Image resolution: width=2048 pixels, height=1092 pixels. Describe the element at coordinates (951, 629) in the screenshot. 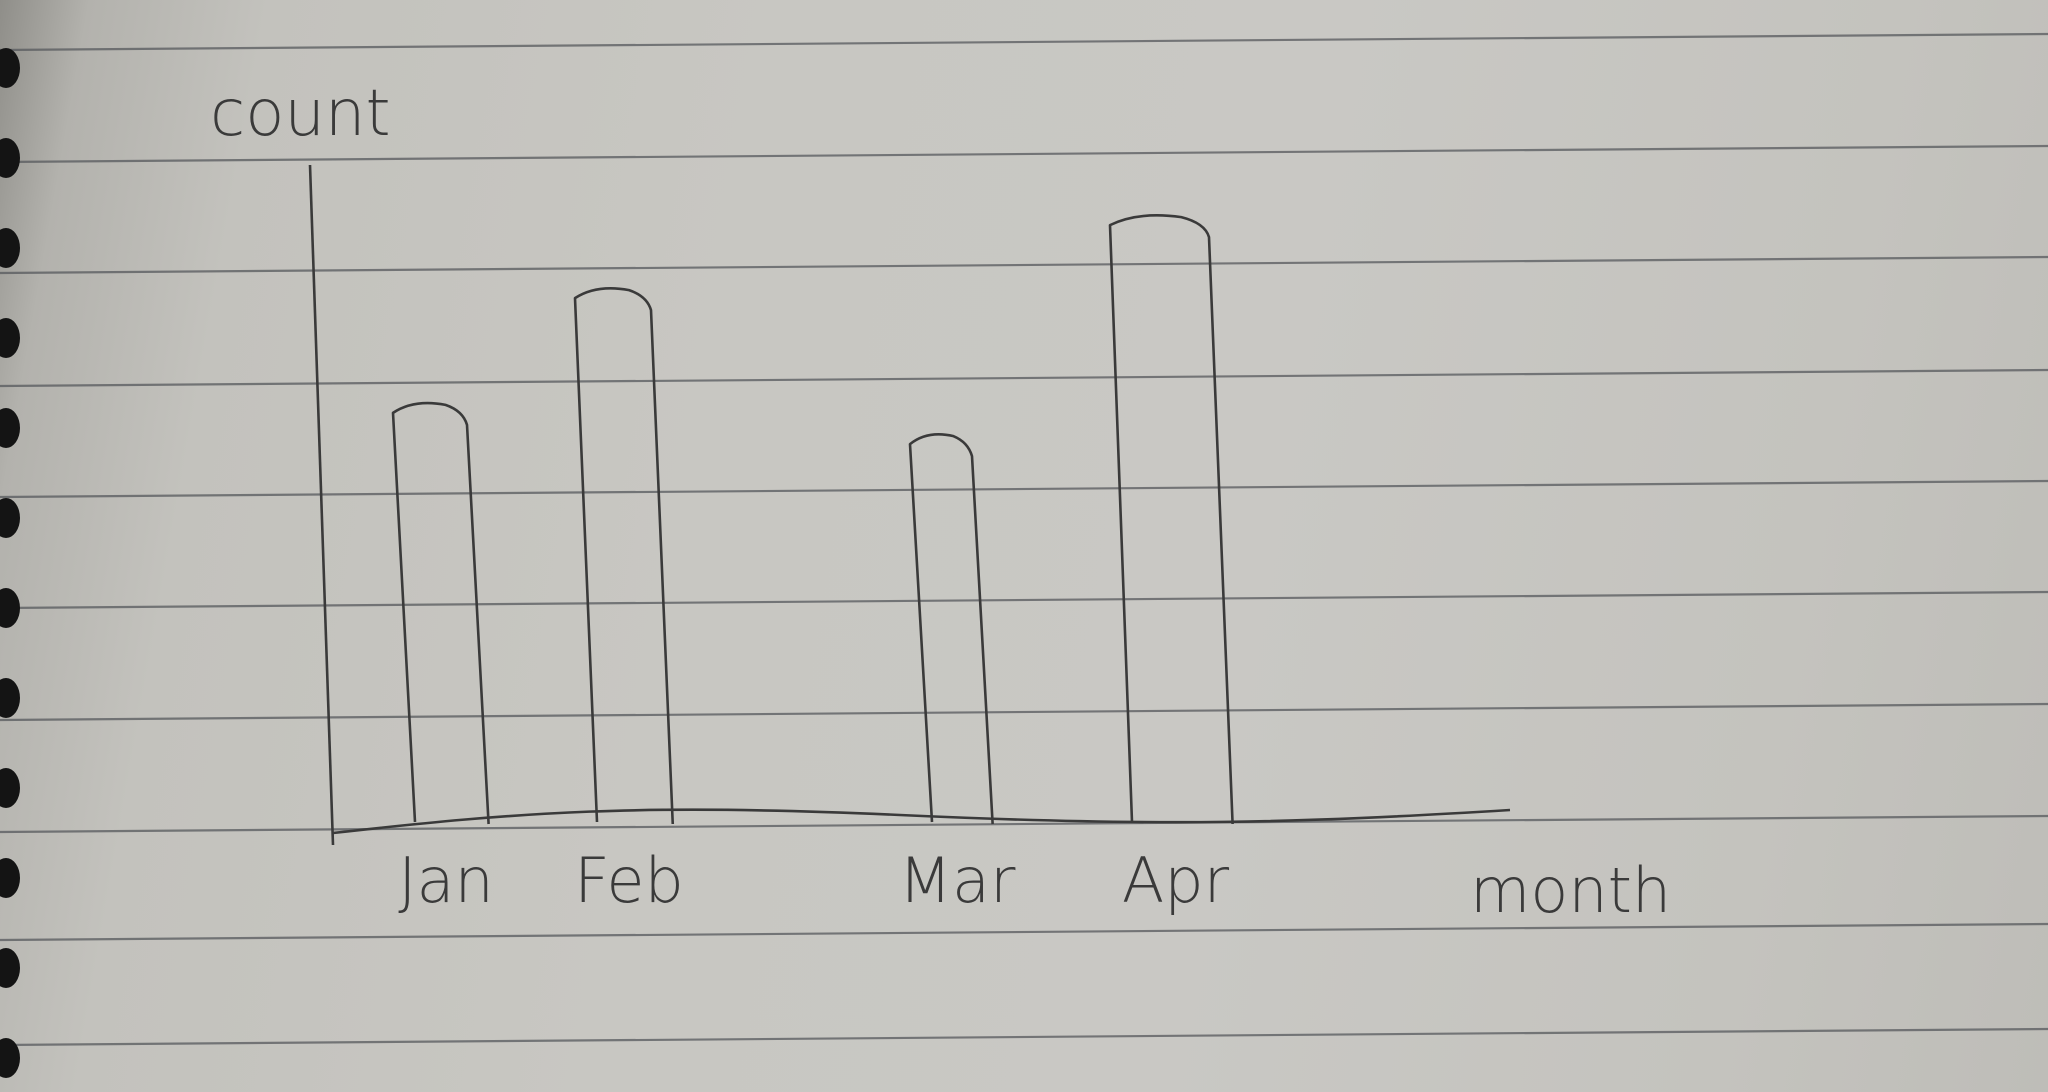

I see `bar-mar` at that location.